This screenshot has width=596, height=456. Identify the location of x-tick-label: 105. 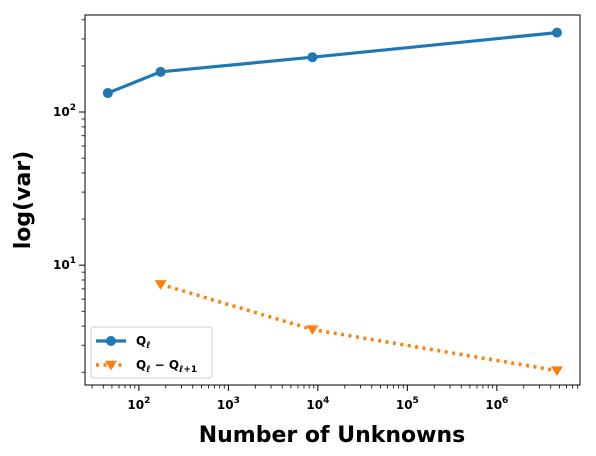
(407, 404).